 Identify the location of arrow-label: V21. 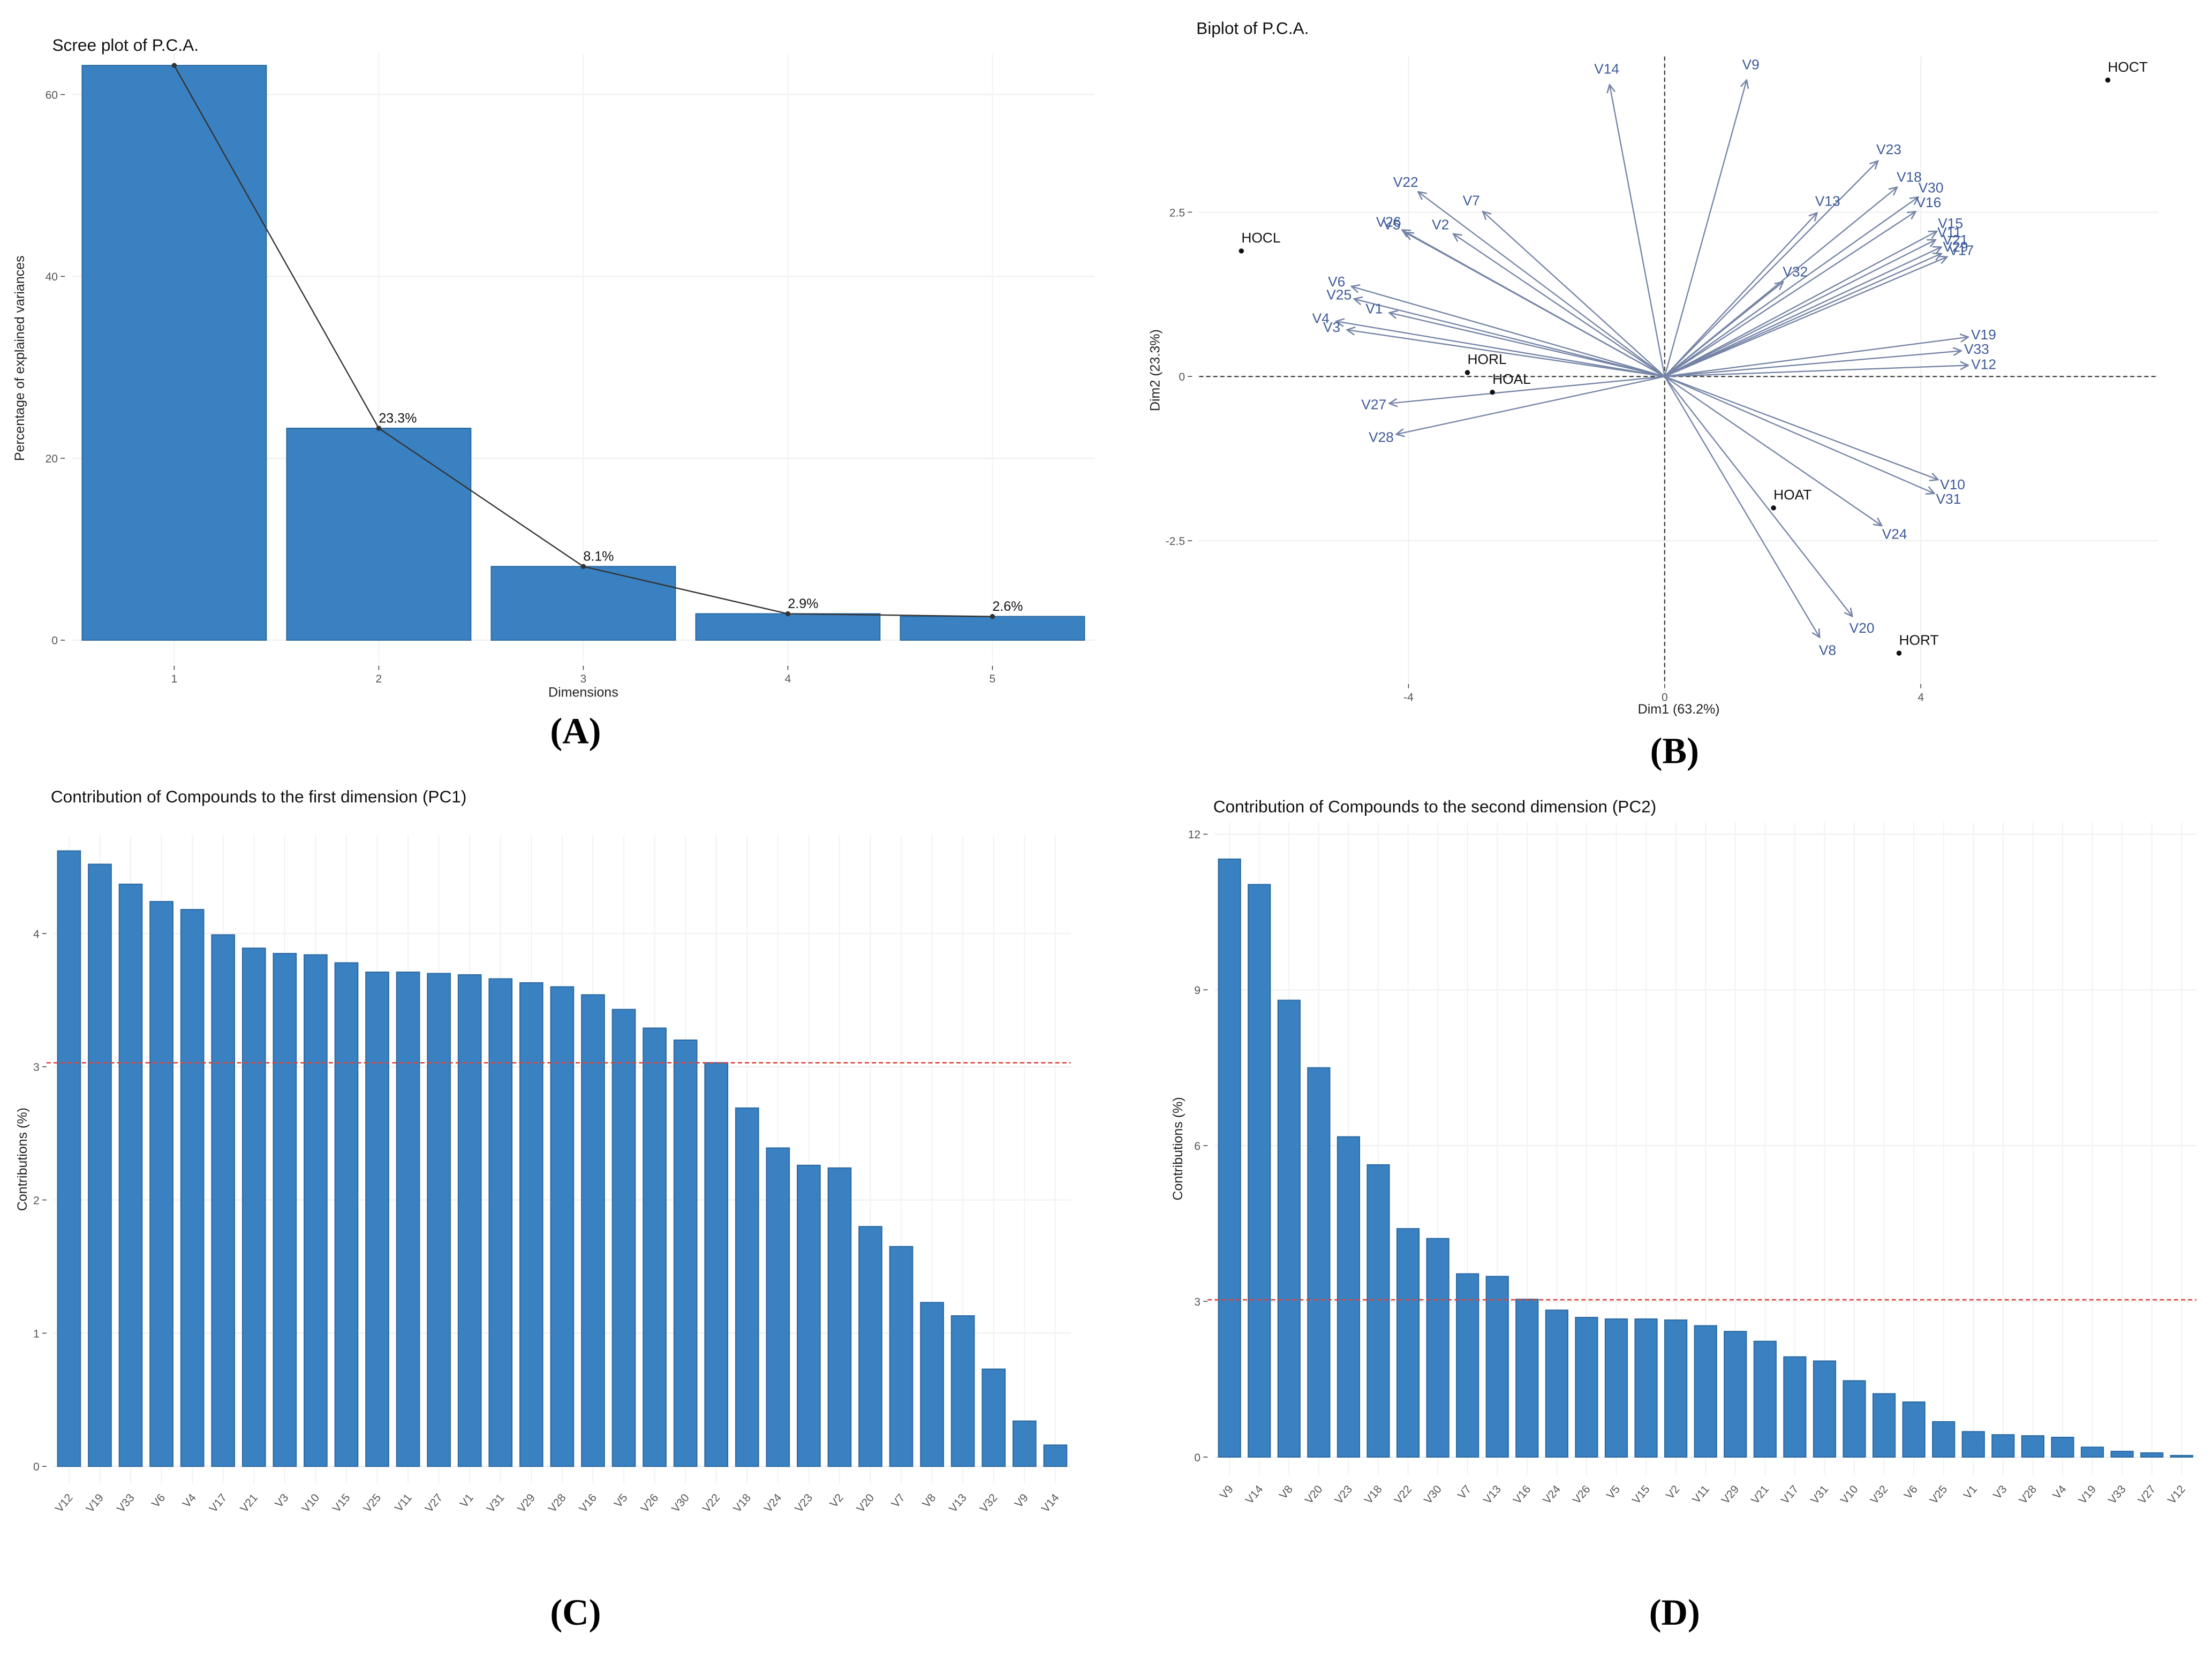
(1956, 240).